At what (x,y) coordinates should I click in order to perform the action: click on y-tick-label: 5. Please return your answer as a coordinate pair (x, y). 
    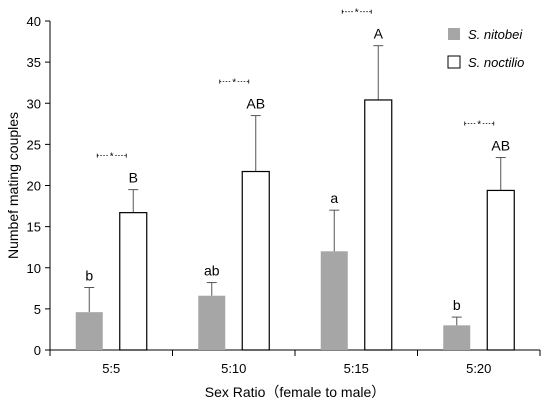
    Looking at the image, I should click on (37, 309).